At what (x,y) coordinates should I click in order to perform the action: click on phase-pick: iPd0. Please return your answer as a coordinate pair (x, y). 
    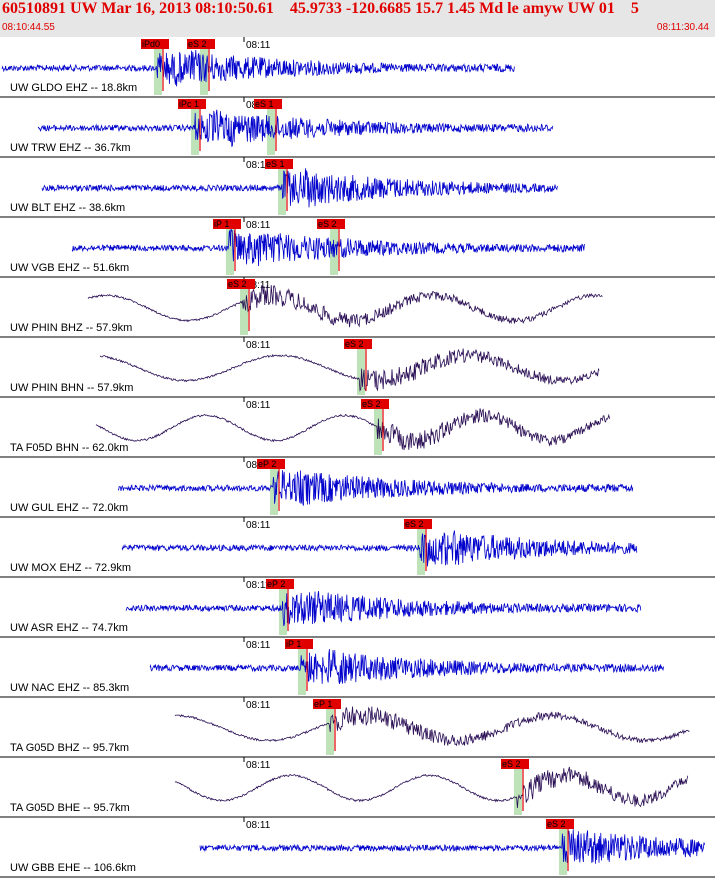
    Looking at the image, I should click on (155, 65).